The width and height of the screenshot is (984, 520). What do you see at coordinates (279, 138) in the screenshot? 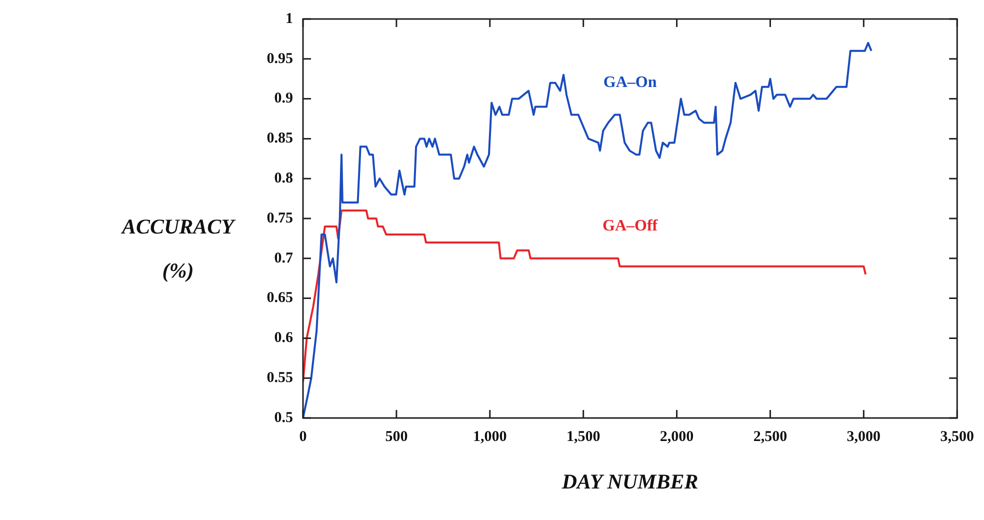
I see `y-tick-label: 0.85` at bounding box center [279, 138].